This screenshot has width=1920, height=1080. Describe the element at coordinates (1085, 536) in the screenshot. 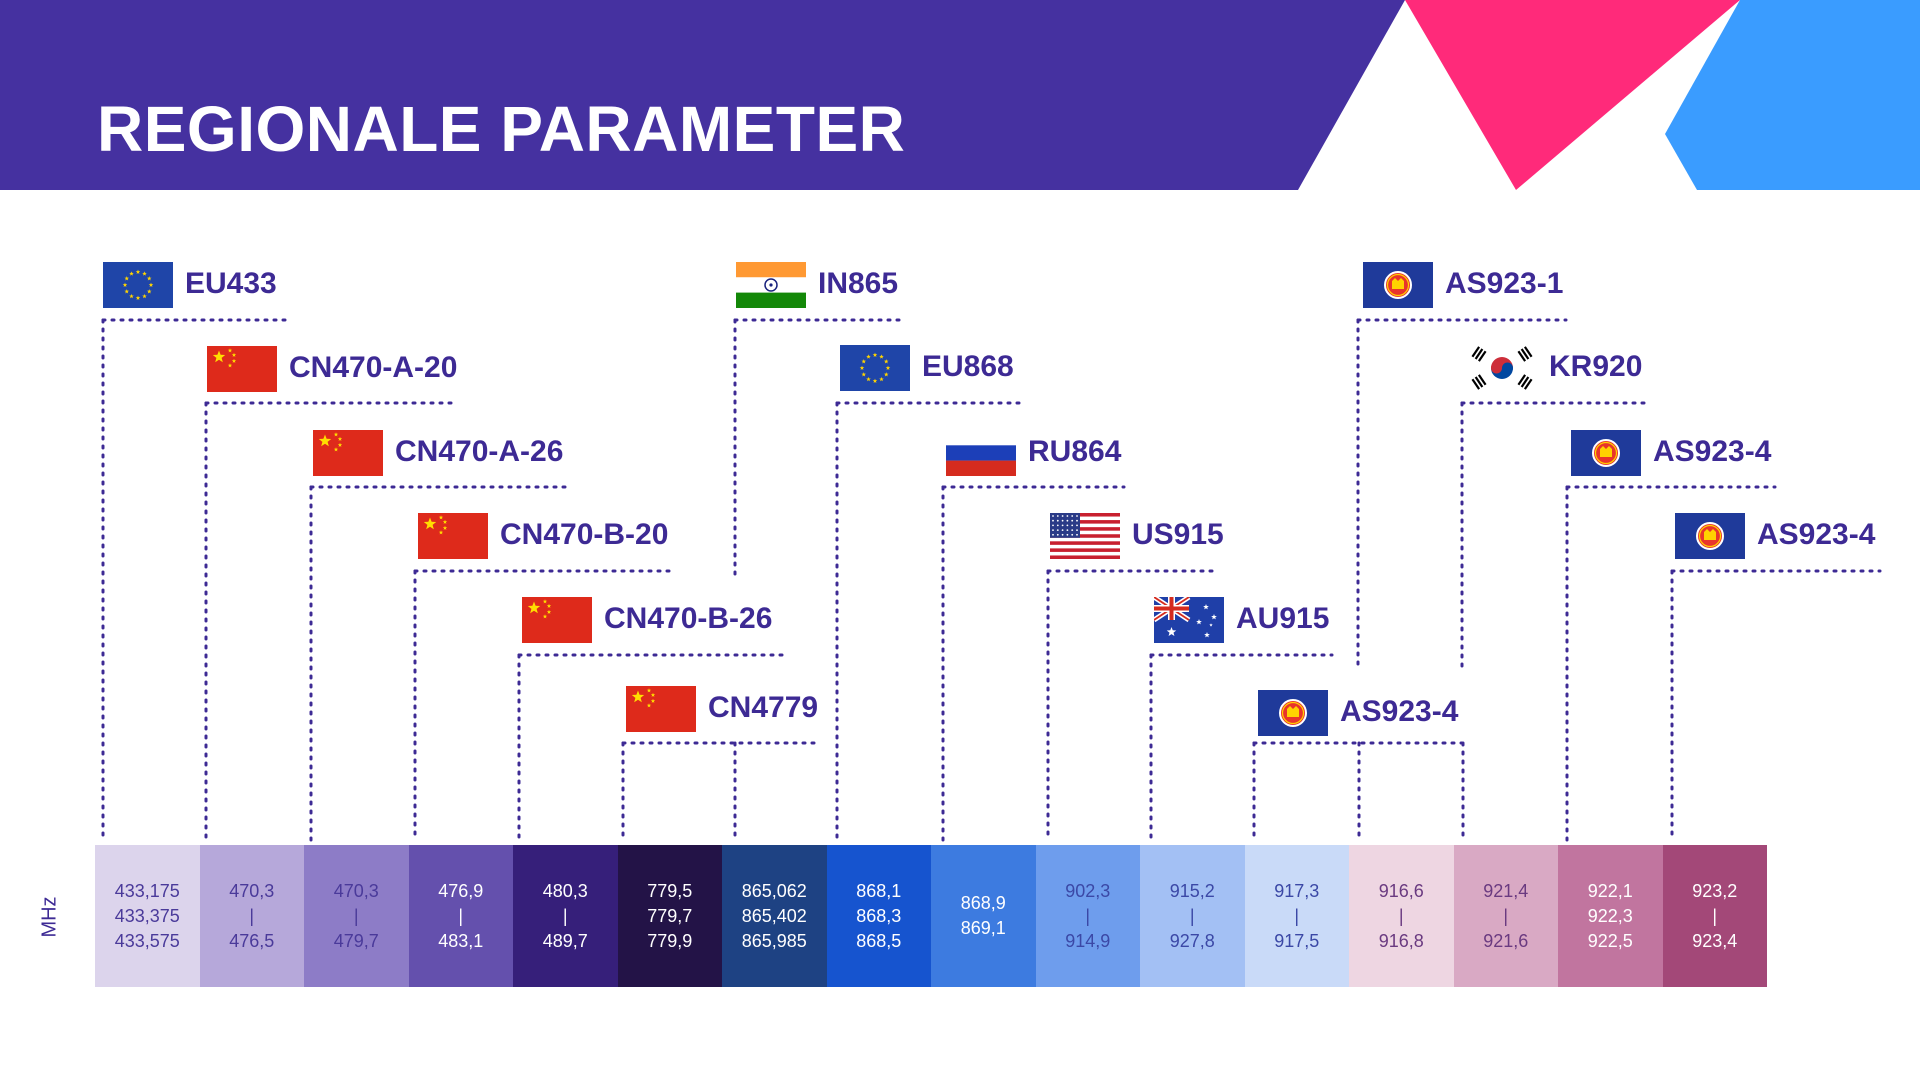

I see `usa-flag-icon` at that location.